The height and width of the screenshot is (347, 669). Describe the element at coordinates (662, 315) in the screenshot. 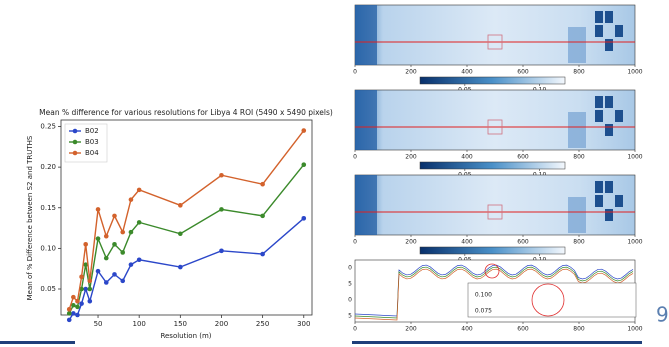

I see `page-number: 9` at that location.